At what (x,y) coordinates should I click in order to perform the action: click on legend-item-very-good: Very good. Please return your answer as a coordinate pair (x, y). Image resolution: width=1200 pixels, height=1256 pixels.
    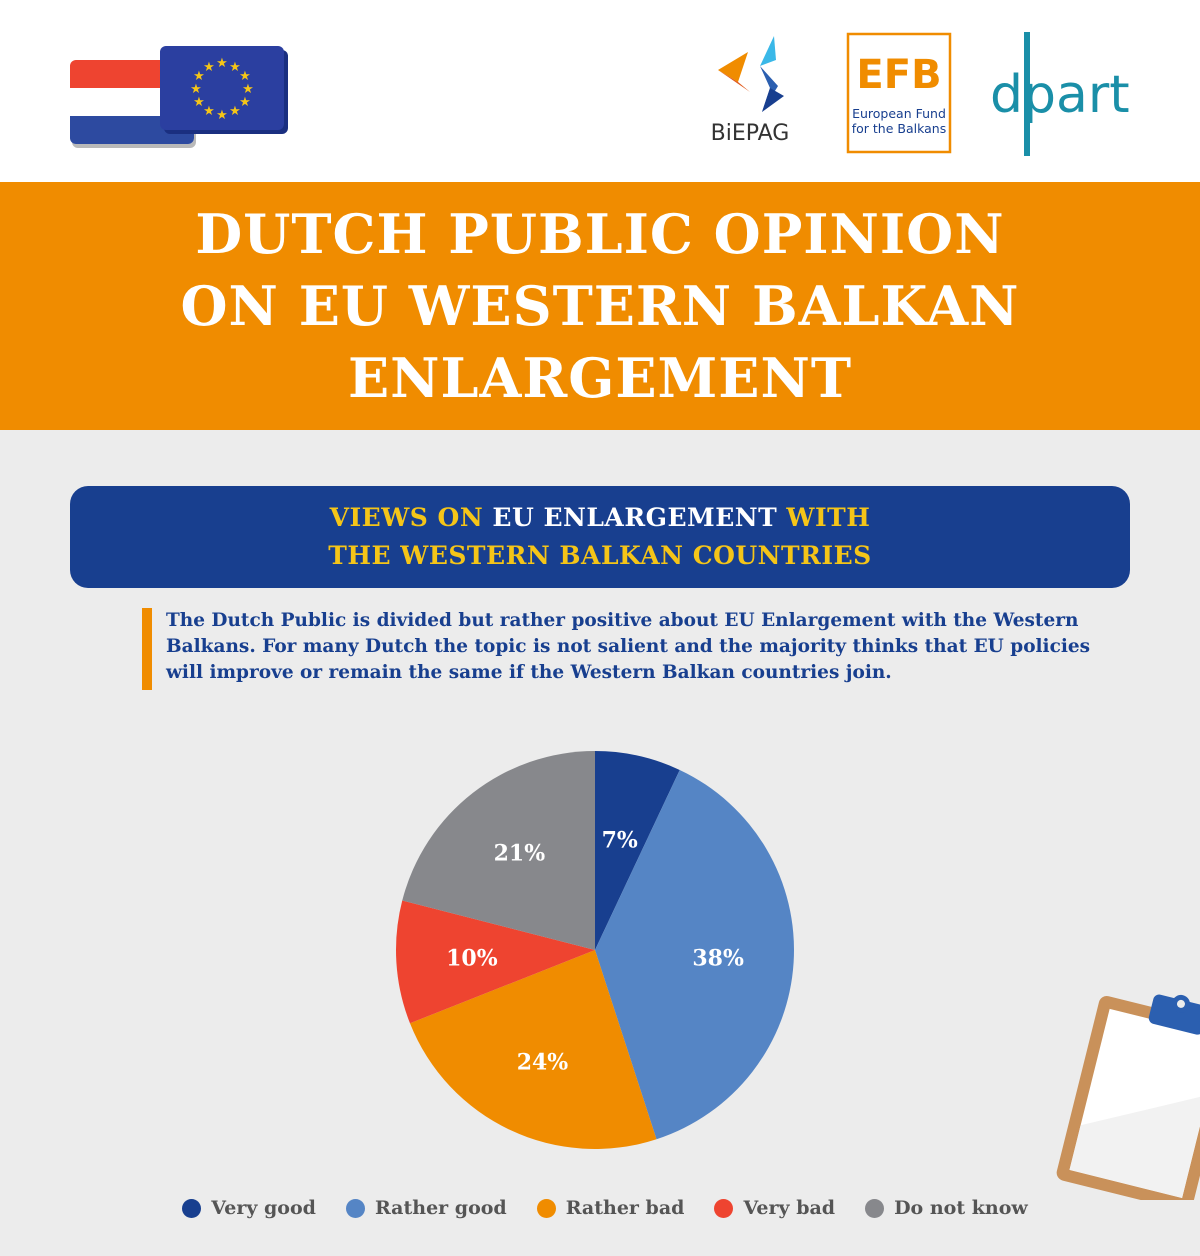
    Looking at the image, I should click on (249, 1208).